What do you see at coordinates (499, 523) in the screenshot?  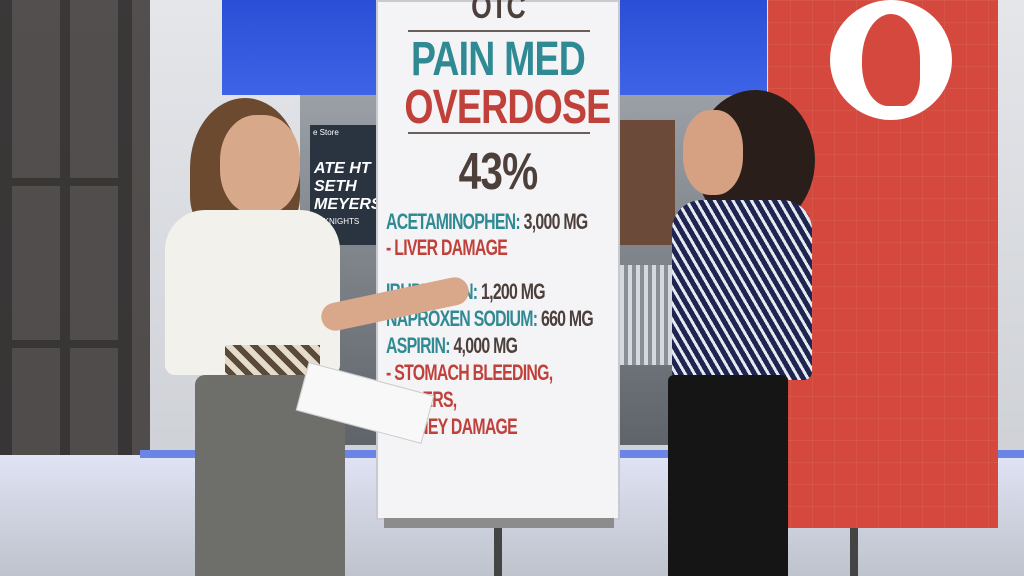 I see `board-base` at bounding box center [499, 523].